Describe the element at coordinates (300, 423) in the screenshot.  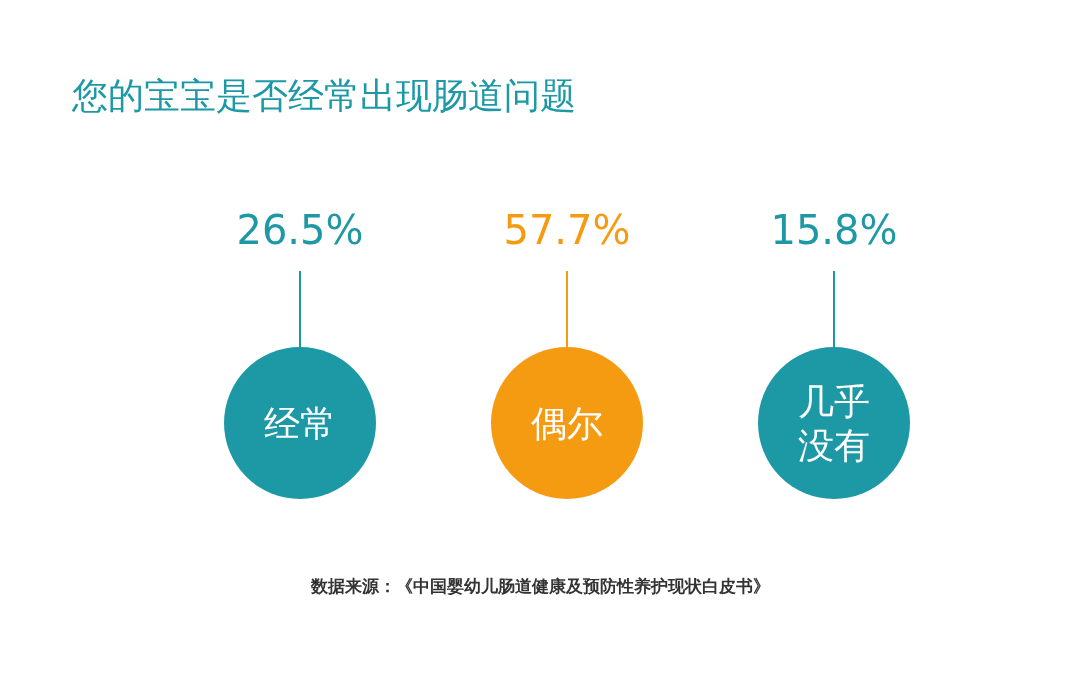
I see `category-label: 经常` at that location.